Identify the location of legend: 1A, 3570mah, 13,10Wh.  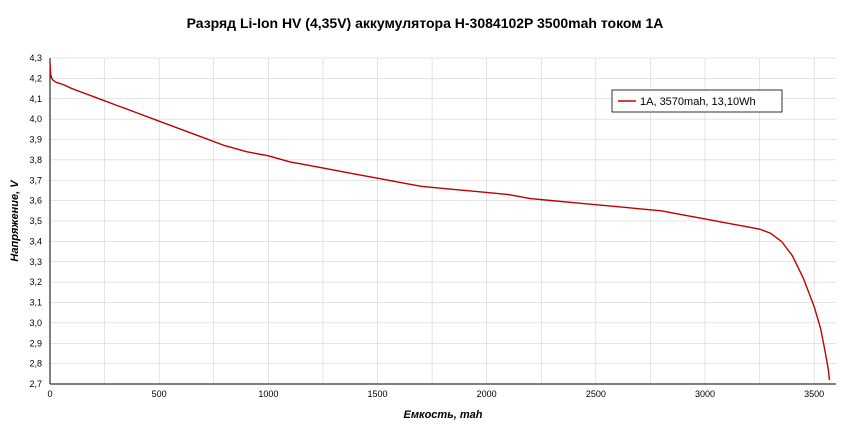
(697, 101).